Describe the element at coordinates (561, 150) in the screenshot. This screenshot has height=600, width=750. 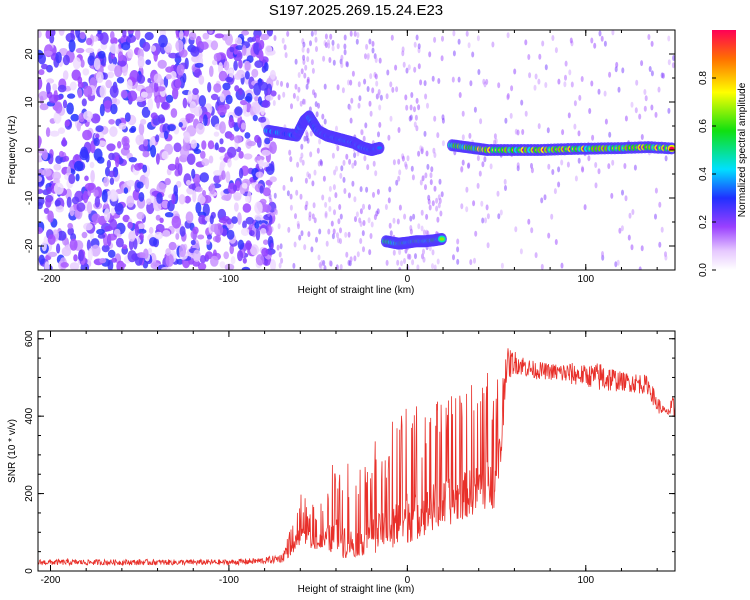
I see `spectrogram-carrier` at that location.